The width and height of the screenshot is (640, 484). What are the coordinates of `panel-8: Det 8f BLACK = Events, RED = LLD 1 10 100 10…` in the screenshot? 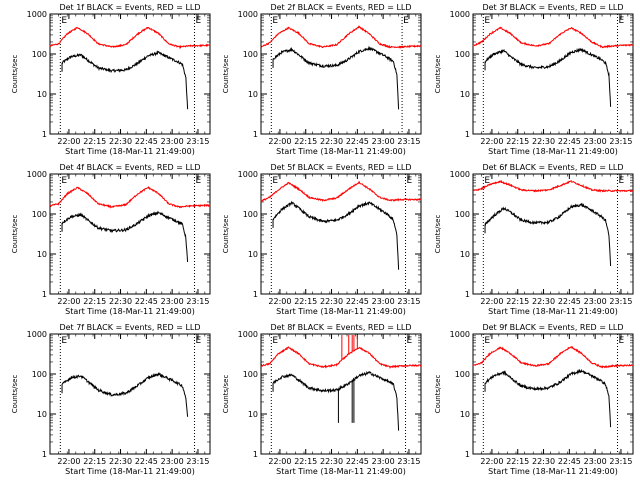 It's located at (322, 399).